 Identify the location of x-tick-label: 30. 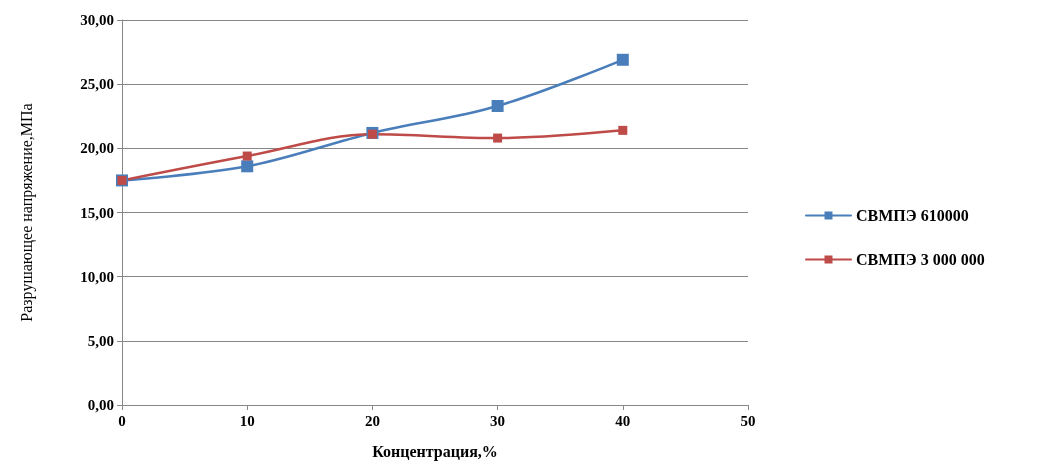
(498, 420).